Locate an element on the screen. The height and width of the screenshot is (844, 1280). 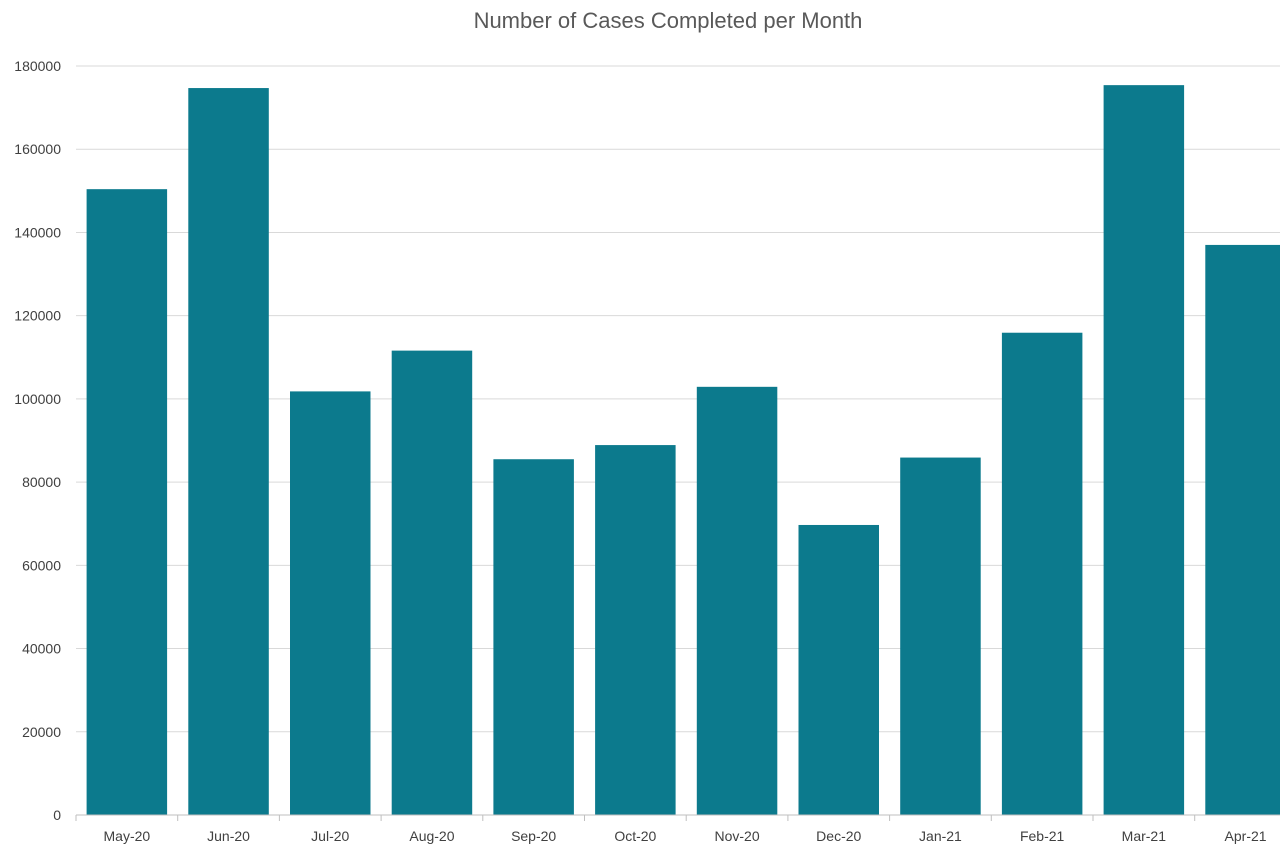
x-tick-label: Jan-21 is located at coordinates (940, 836).